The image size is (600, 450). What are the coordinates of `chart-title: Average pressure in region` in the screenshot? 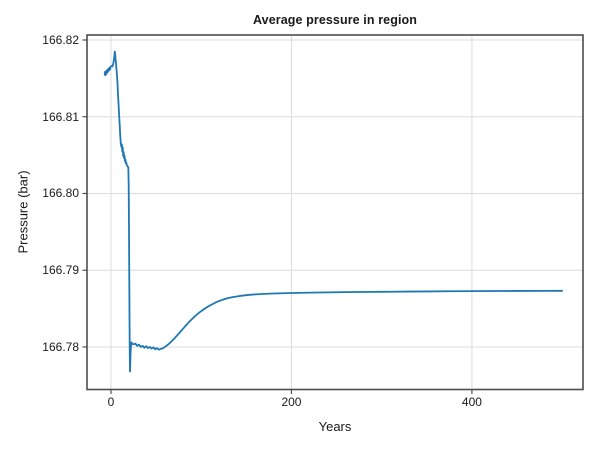 It's located at (334, 20).